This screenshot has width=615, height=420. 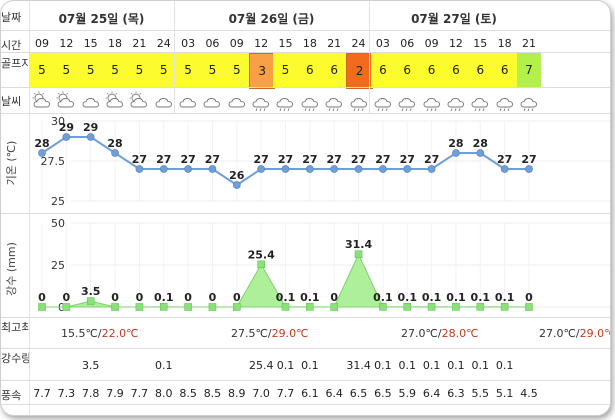 I want to click on minmax-cell: 27.0℃/29.0℃, so click(x=574, y=333).